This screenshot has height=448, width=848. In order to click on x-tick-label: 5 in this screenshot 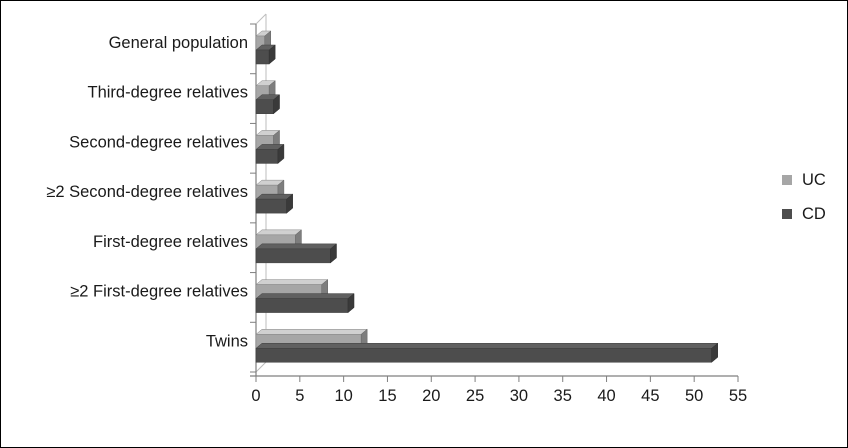, I will do `click(299, 396)`.